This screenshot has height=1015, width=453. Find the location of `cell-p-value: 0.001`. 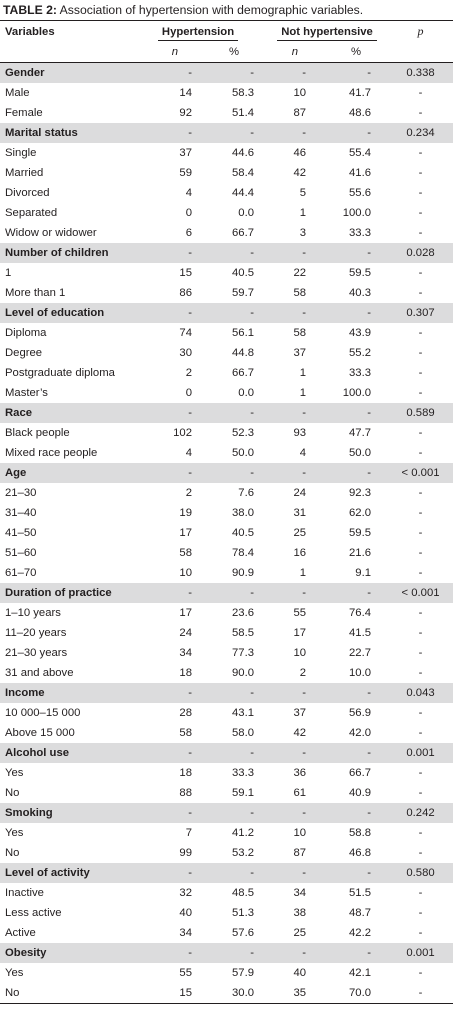

cell-p-value: 0.001 is located at coordinates (420, 953).